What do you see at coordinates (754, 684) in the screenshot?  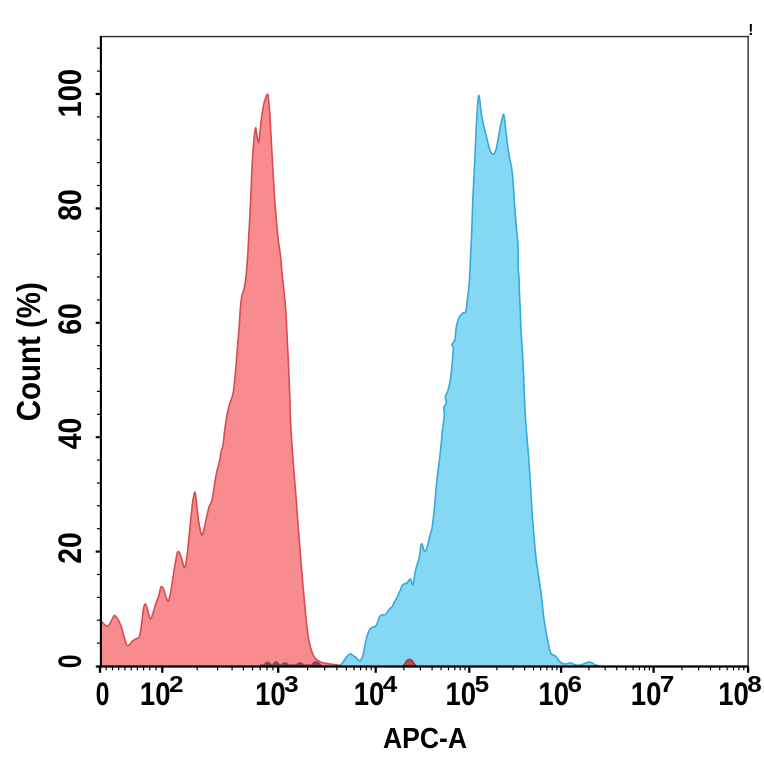 I see `svg-text: 8` at bounding box center [754, 684].